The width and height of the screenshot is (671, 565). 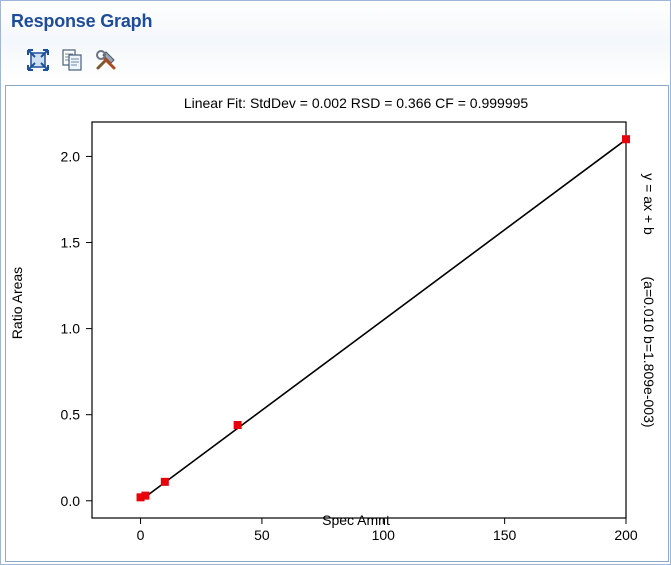 I want to click on x-axis: 0 50 100 150 200, so click(x=387, y=530).